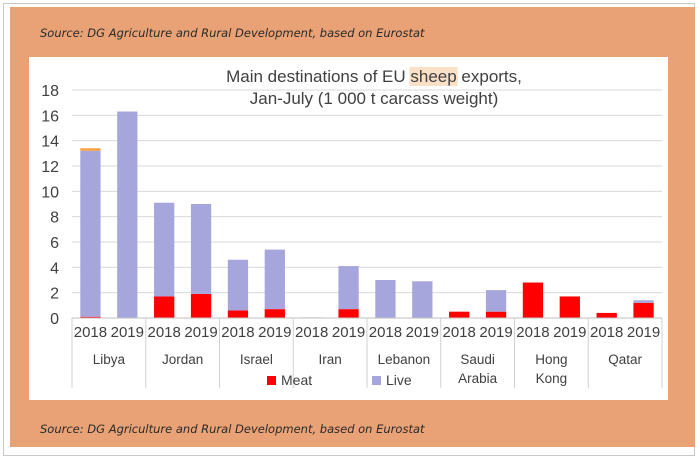 This screenshot has width=700, height=463. Describe the element at coordinates (50, 116) in the screenshot. I see `y-tick-label: 16` at that location.